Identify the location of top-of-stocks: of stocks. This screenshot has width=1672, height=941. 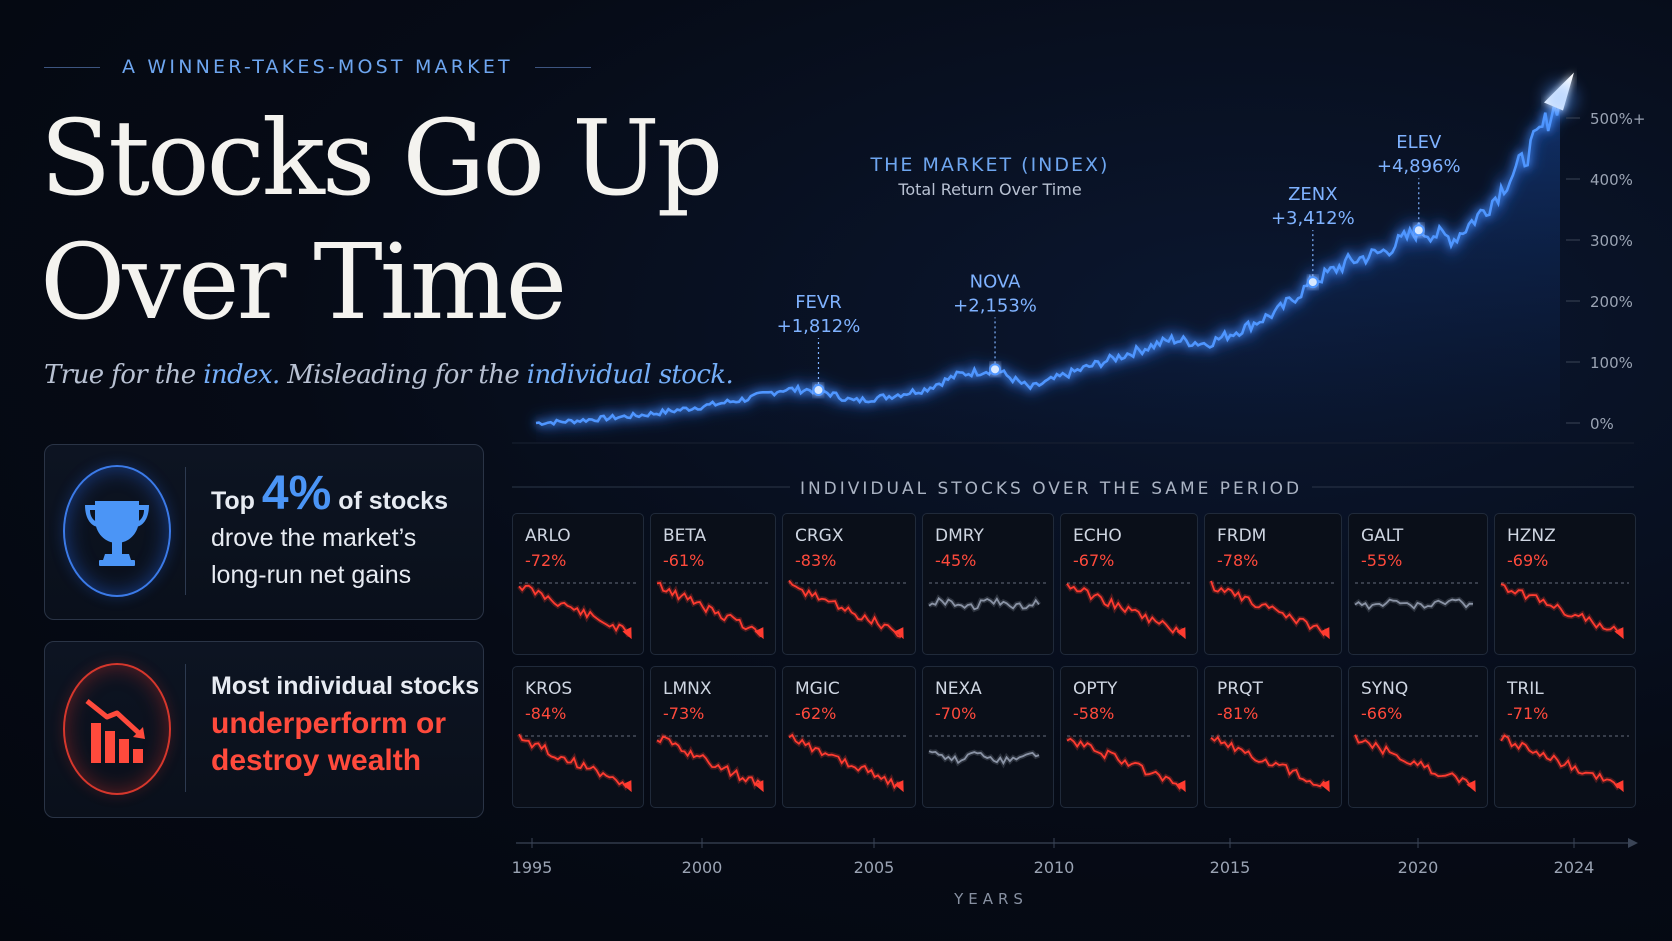
(389, 501).